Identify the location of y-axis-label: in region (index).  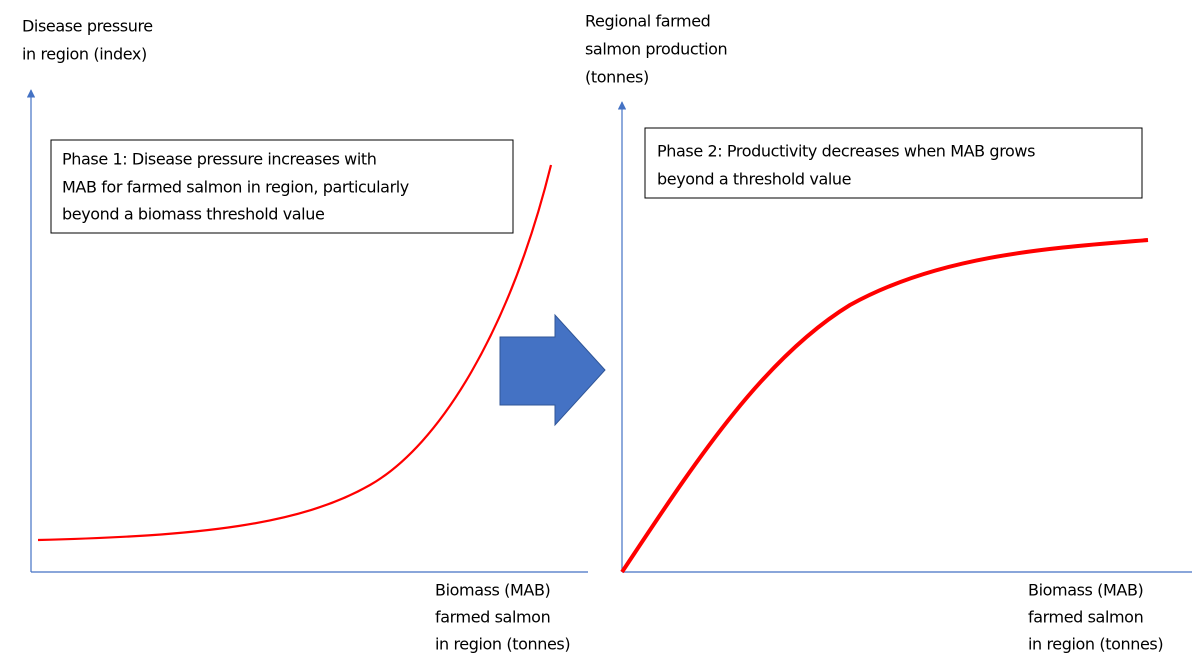
(84, 54).